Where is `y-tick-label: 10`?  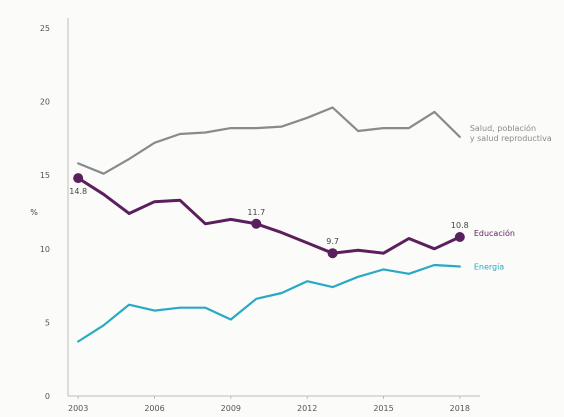
y-tick-label: 10 is located at coordinates (45, 249).